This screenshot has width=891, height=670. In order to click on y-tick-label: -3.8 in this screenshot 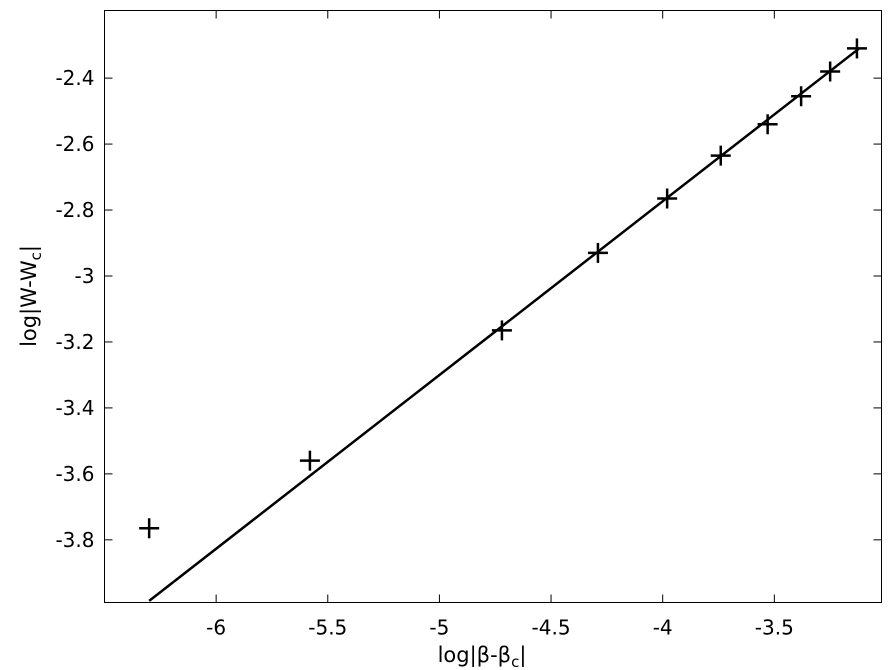, I will do `click(74, 540)`.